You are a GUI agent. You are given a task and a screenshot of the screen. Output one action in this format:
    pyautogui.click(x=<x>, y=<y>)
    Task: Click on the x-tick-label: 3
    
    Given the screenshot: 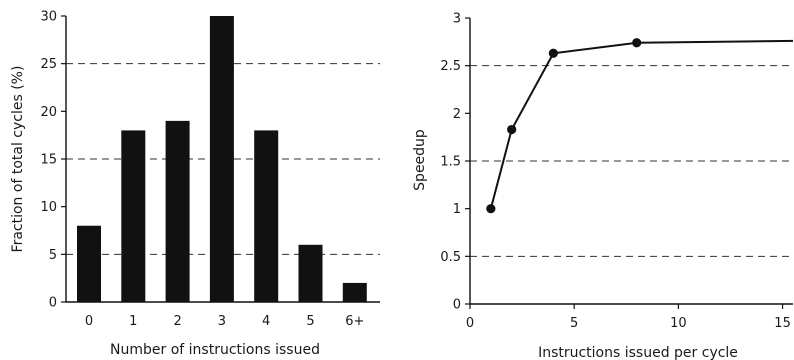 What is the action you would take?
    pyautogui.click(x=222, y=321)
    